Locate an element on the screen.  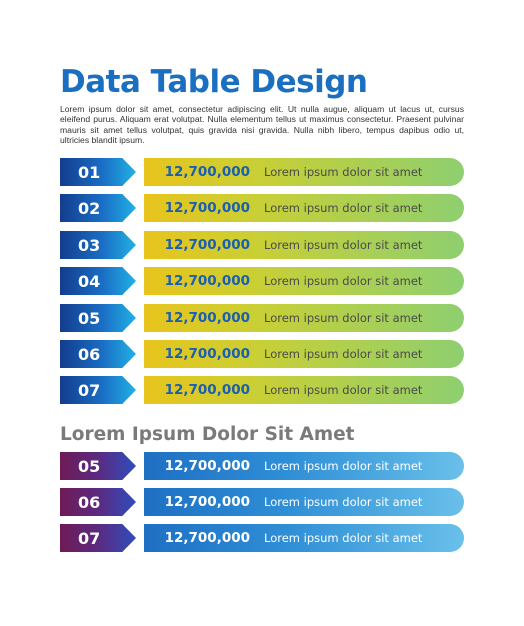
table-row: 02 12,700,000 Lorem ipsum dolor sit amet is located at coordinates (262, 208).